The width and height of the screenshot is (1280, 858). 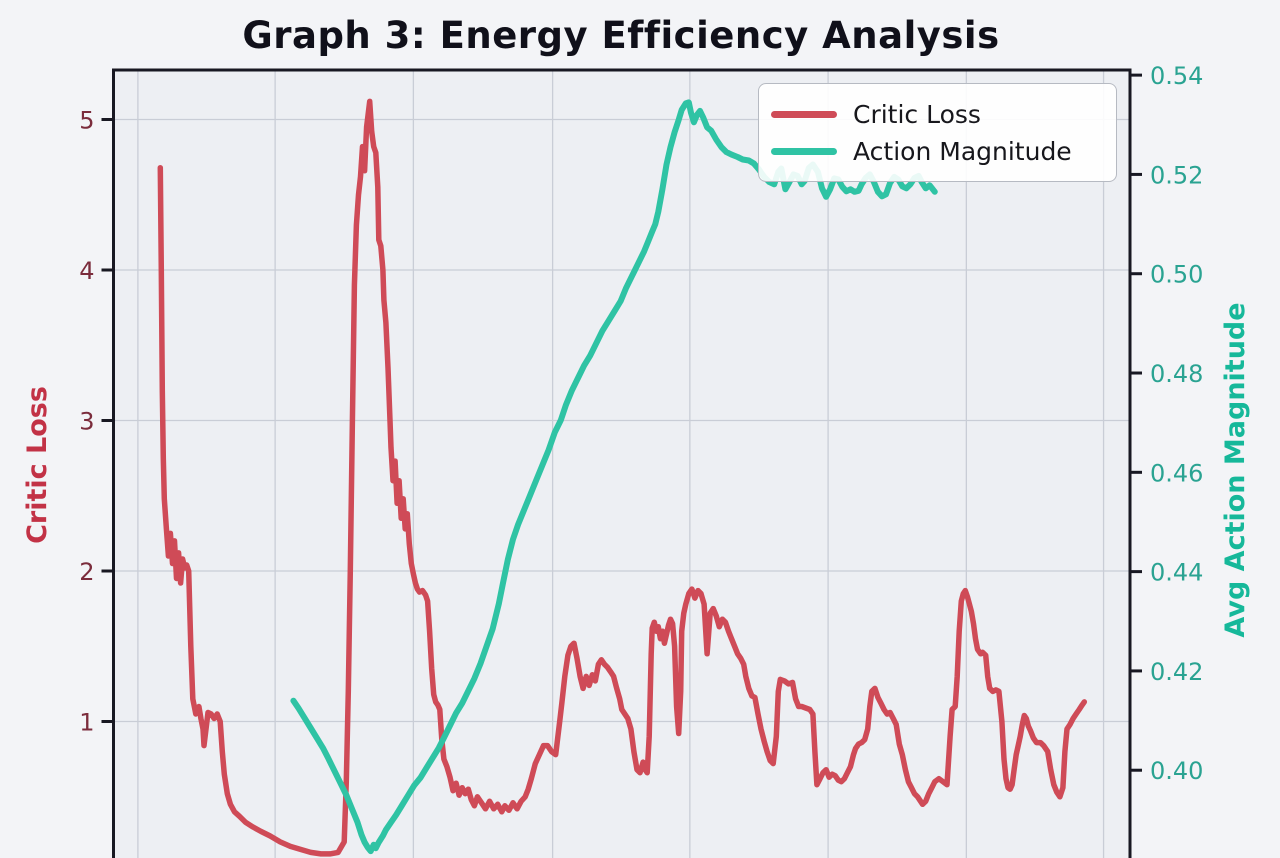 I want to click on right-tick-label: 0.42, so click(x=1176, y=672).